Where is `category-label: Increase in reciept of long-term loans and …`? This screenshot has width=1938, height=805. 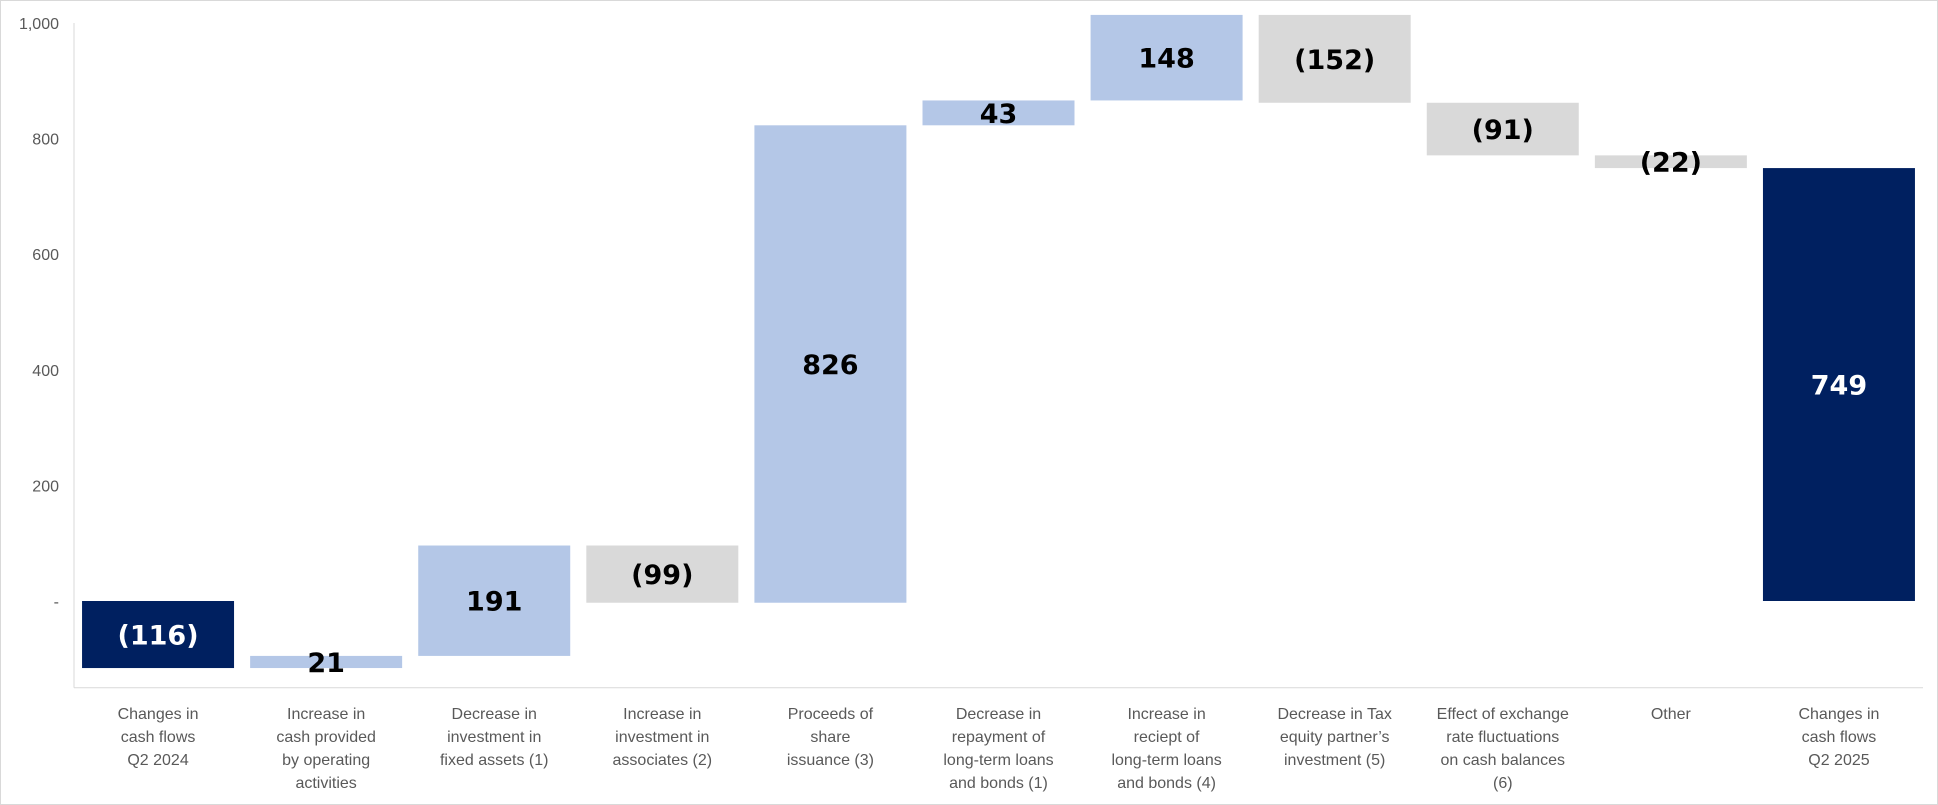 category-label: Increase in reciept of long-term loans and … is located at coordinates (1166, 749).